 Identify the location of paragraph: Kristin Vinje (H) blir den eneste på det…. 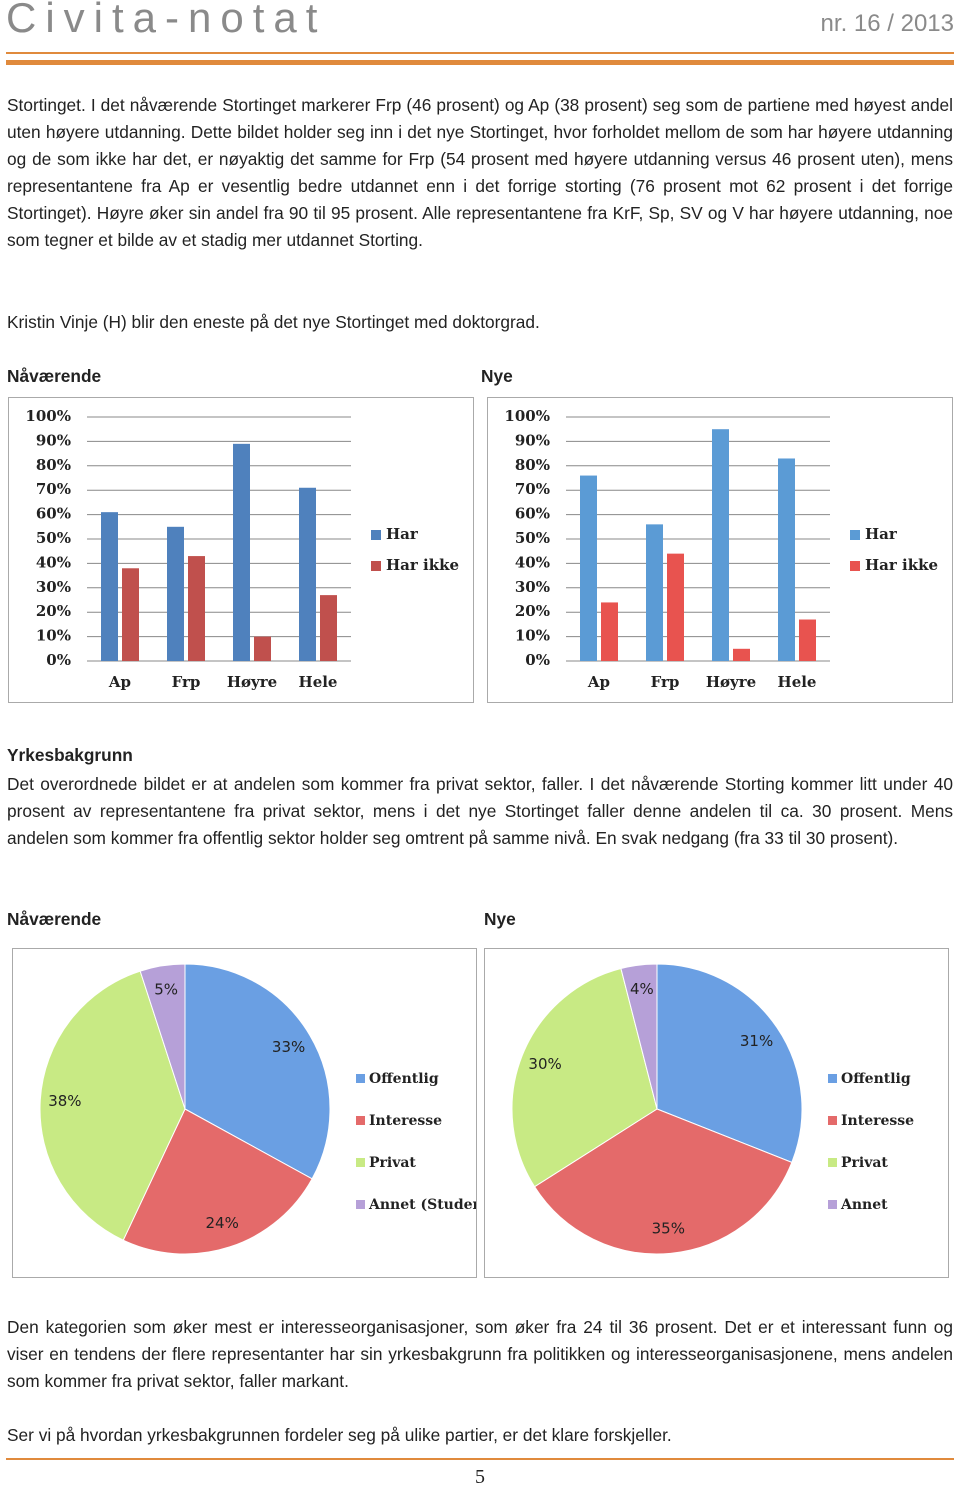
(273, 322).